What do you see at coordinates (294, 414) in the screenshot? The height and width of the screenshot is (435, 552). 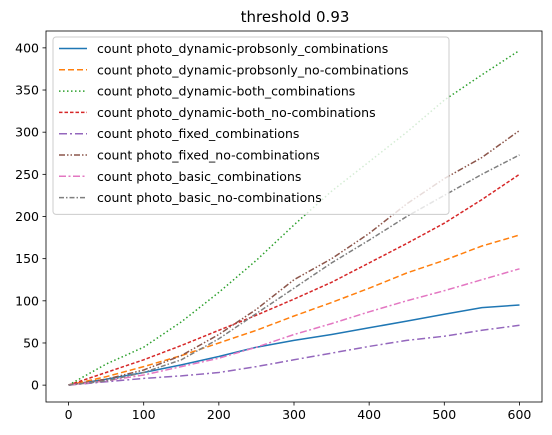 I see `x-tick-label: 300` at bounding box center [294, 414].